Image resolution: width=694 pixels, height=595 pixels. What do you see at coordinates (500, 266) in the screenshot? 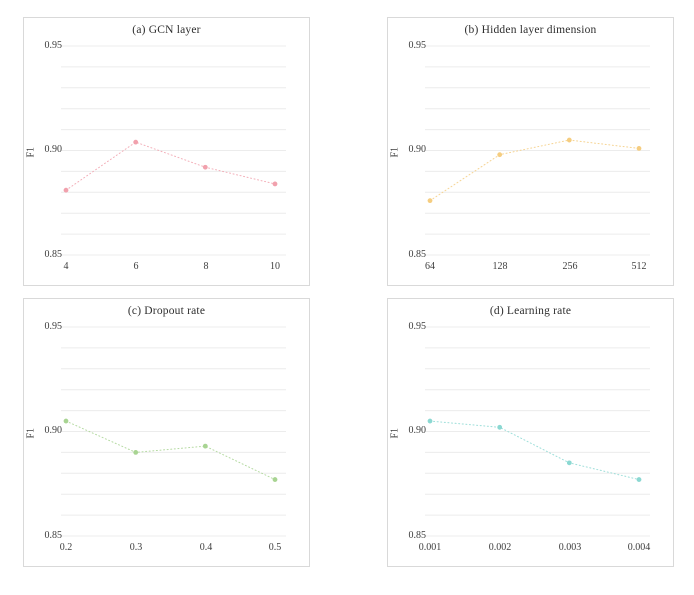
I see `x-tick-label: 128` at bounding box center [500, 266].